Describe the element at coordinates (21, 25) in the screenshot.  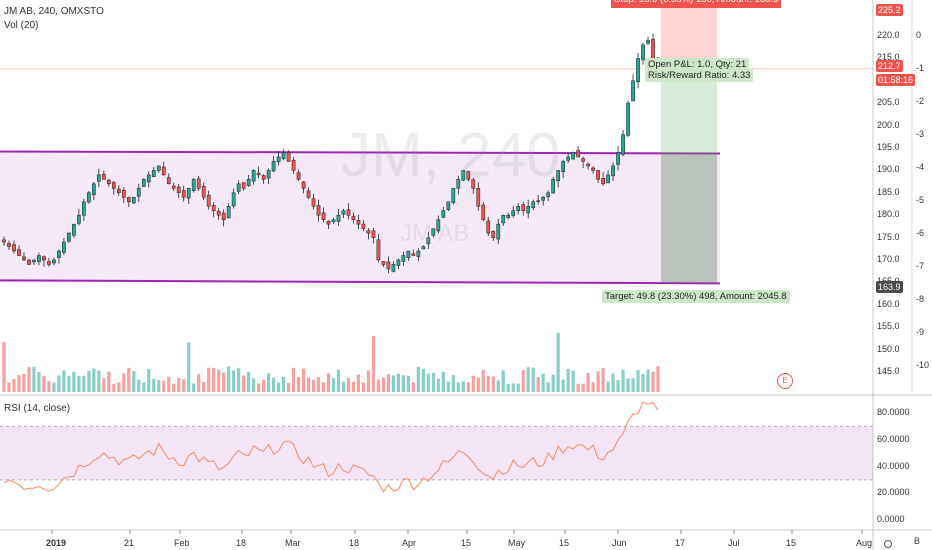
I see `volume-legend: Vol (20)` at that location.